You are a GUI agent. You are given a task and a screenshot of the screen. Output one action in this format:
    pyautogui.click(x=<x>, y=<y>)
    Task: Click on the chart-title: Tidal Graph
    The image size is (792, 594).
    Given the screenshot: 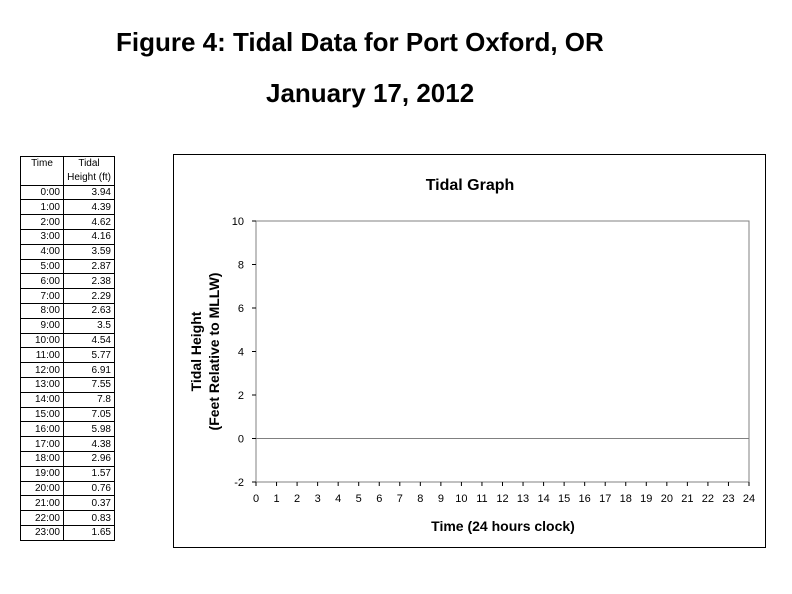 What is the action you would take?
    pyautogui.click(x=470, y=185)
    